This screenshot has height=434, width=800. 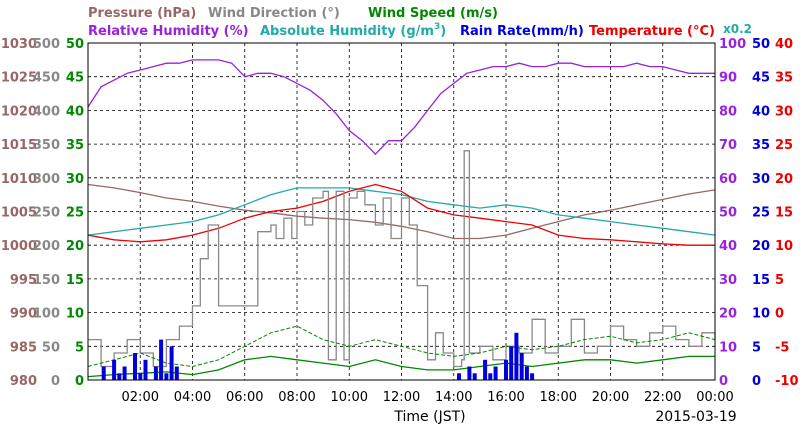 What do you see at coordinates (19, 246) in the screenshot?
I see `y-tick-pressure: 1000` at bounding box center [19, 246].